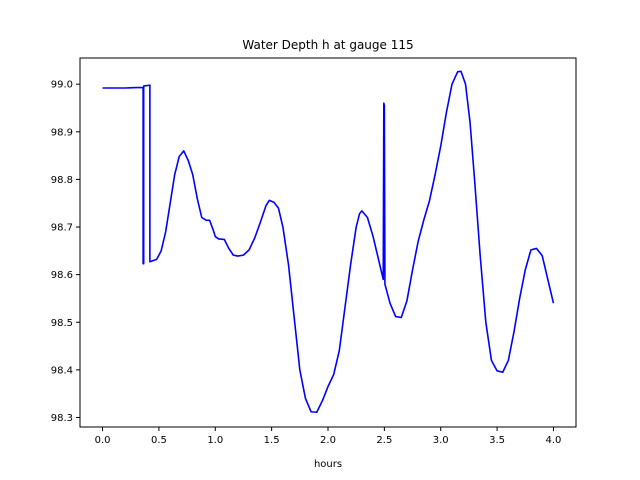 This screenshot has width=640, height=480. I want to click on y-tick-label: 98.4, so click(62, 370).